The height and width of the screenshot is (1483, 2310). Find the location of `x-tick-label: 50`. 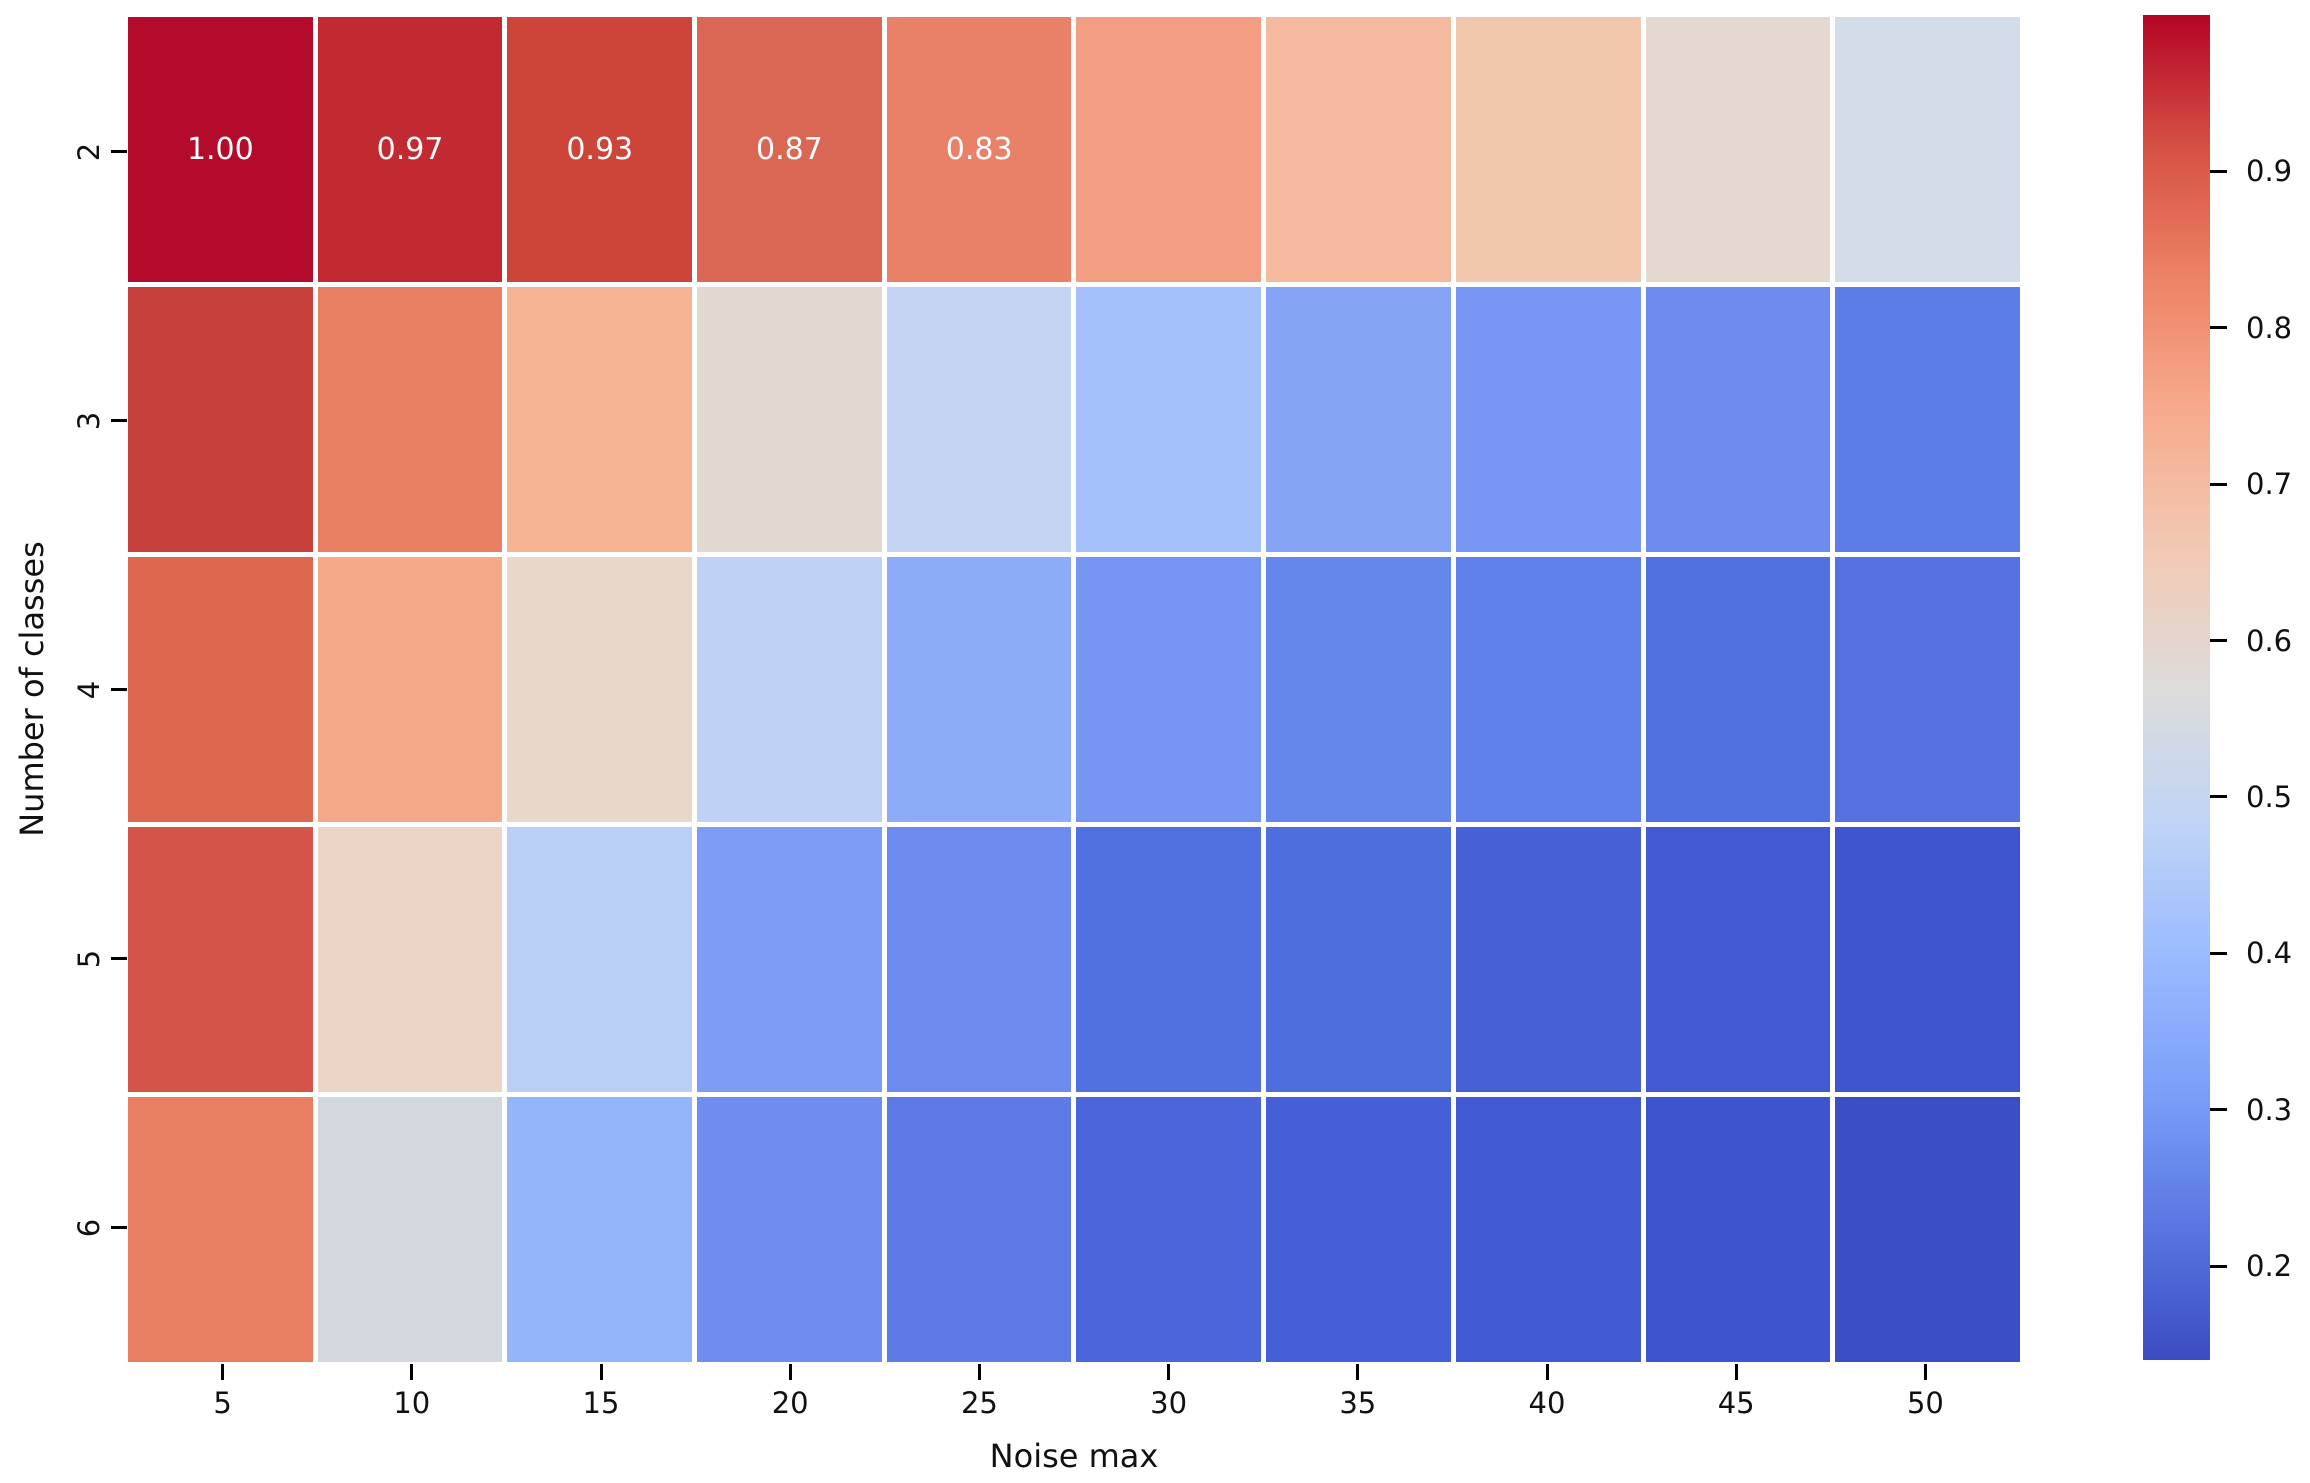

x-tick-label: 50 is located at coordinates (1925, 1403).